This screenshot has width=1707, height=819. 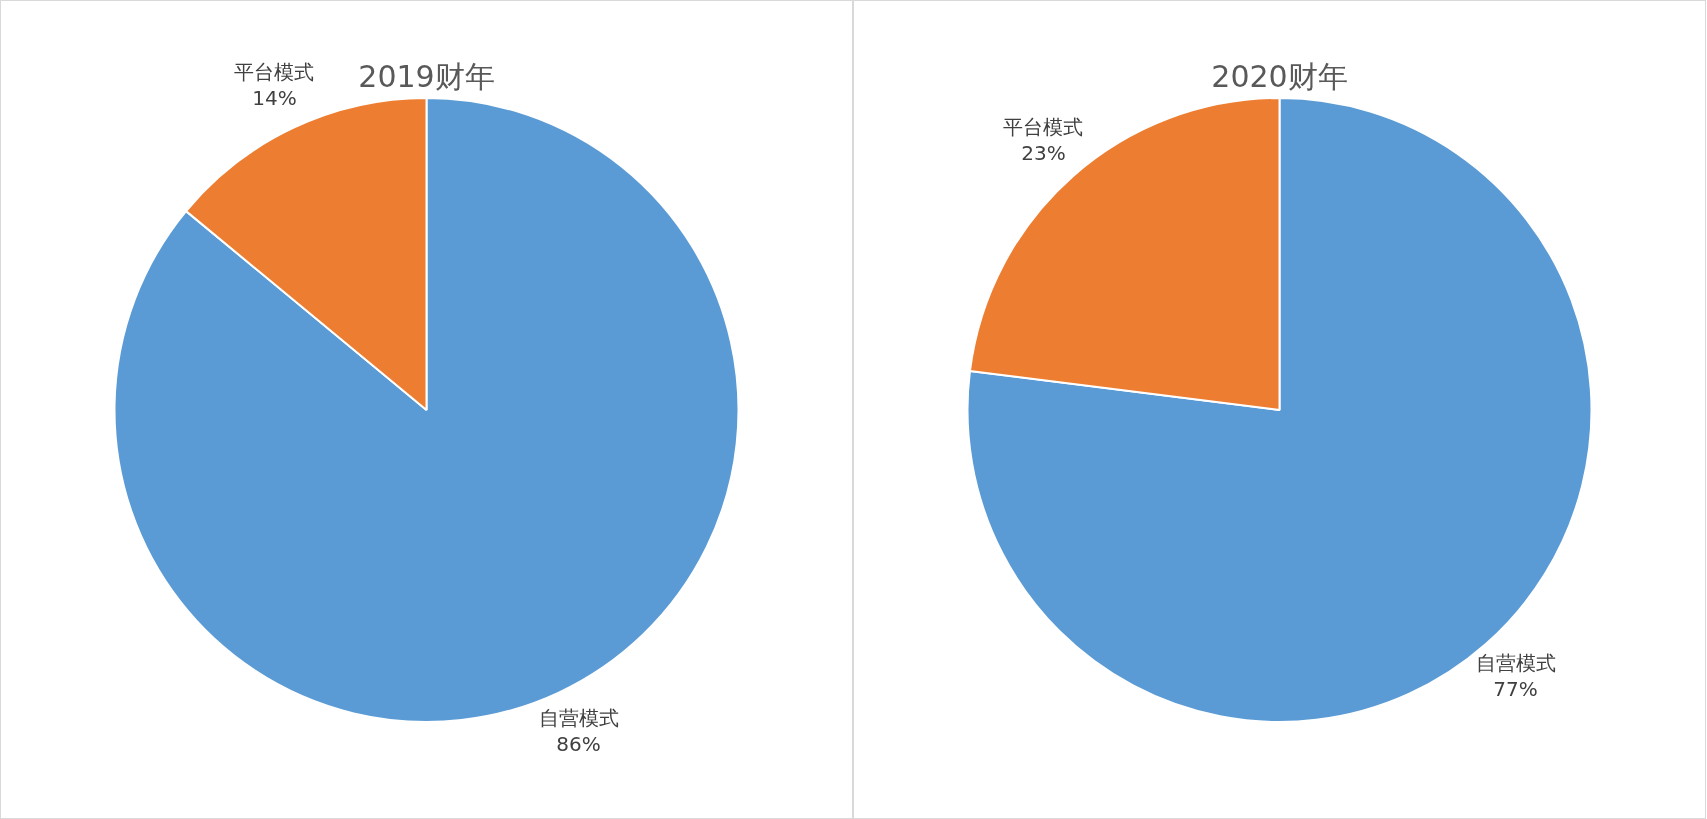 What do you see at coordinates (578, 744) in the screenshot?
I see `data-label: 86%` at bounding box center [578, 744].